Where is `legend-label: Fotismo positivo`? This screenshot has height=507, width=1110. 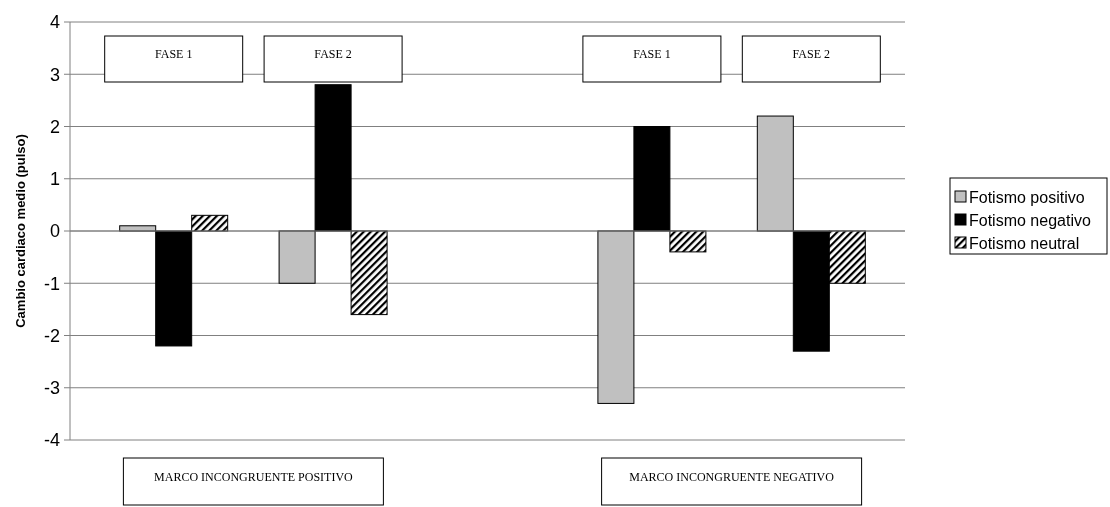
legend-label: Fotismo positivo is located at coordinates (1027, 197).